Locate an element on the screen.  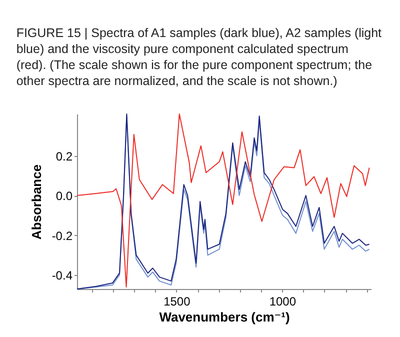
y-tick-label: 0.0 is located at coordinates (64, 196).